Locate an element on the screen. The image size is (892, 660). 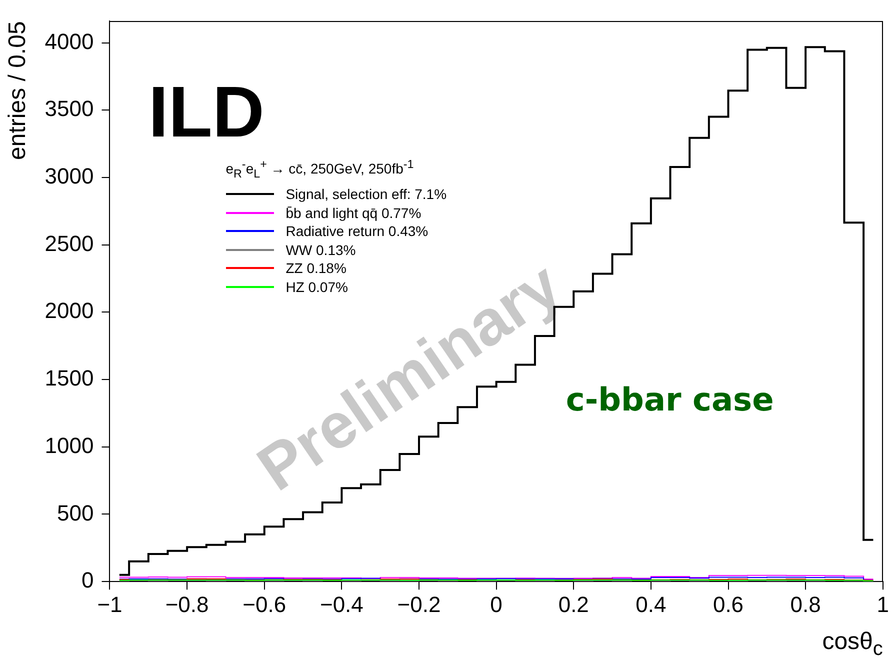
x-axis-title: cosθ$_{c}$ is located at coordinates (852, 644).